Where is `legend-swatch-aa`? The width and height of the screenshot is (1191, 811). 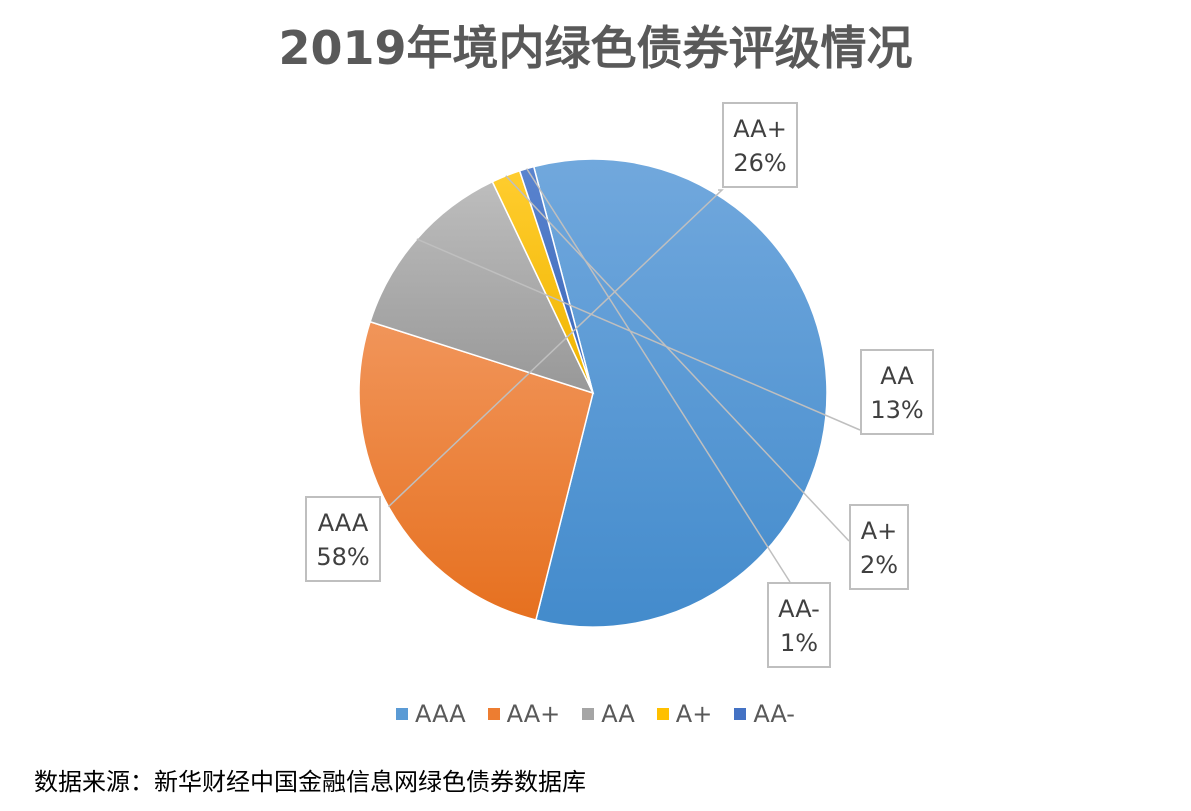 legend-swatch-aa is located at coordinates (588, 714).